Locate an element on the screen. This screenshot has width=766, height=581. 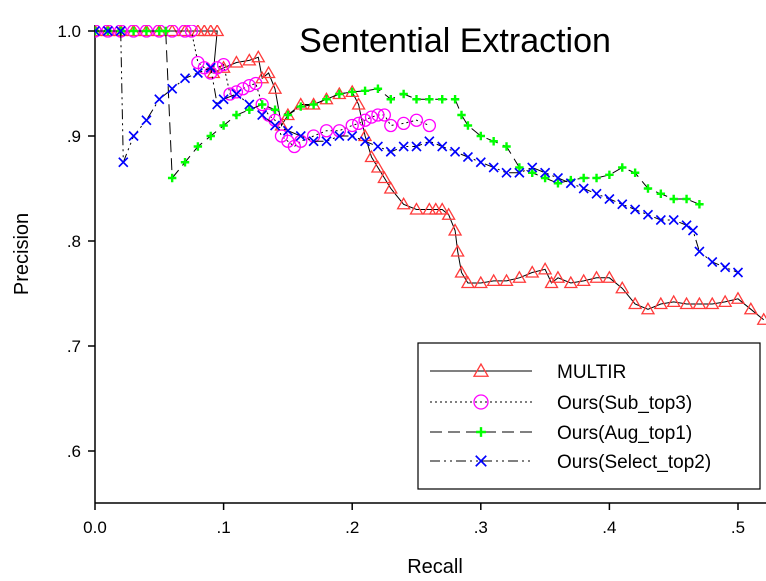
y-axis-ticks: .6 .7 .8 .9 1.0 is located at coordinates (76, 241).